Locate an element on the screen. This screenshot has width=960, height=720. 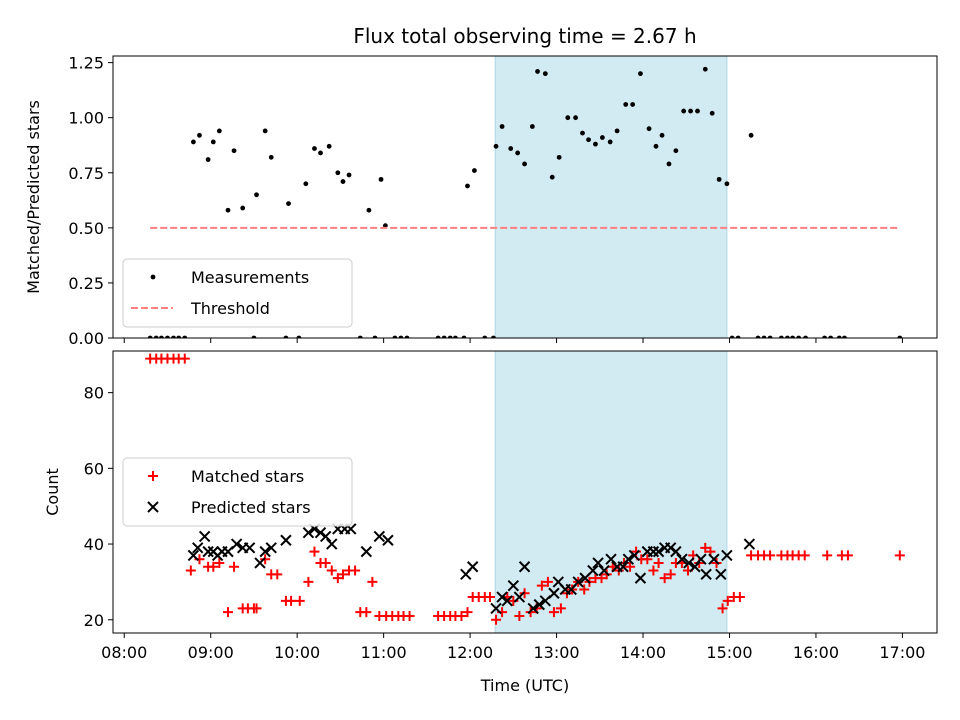
y-tick-label: 20 is located at coordinates (94, 620).